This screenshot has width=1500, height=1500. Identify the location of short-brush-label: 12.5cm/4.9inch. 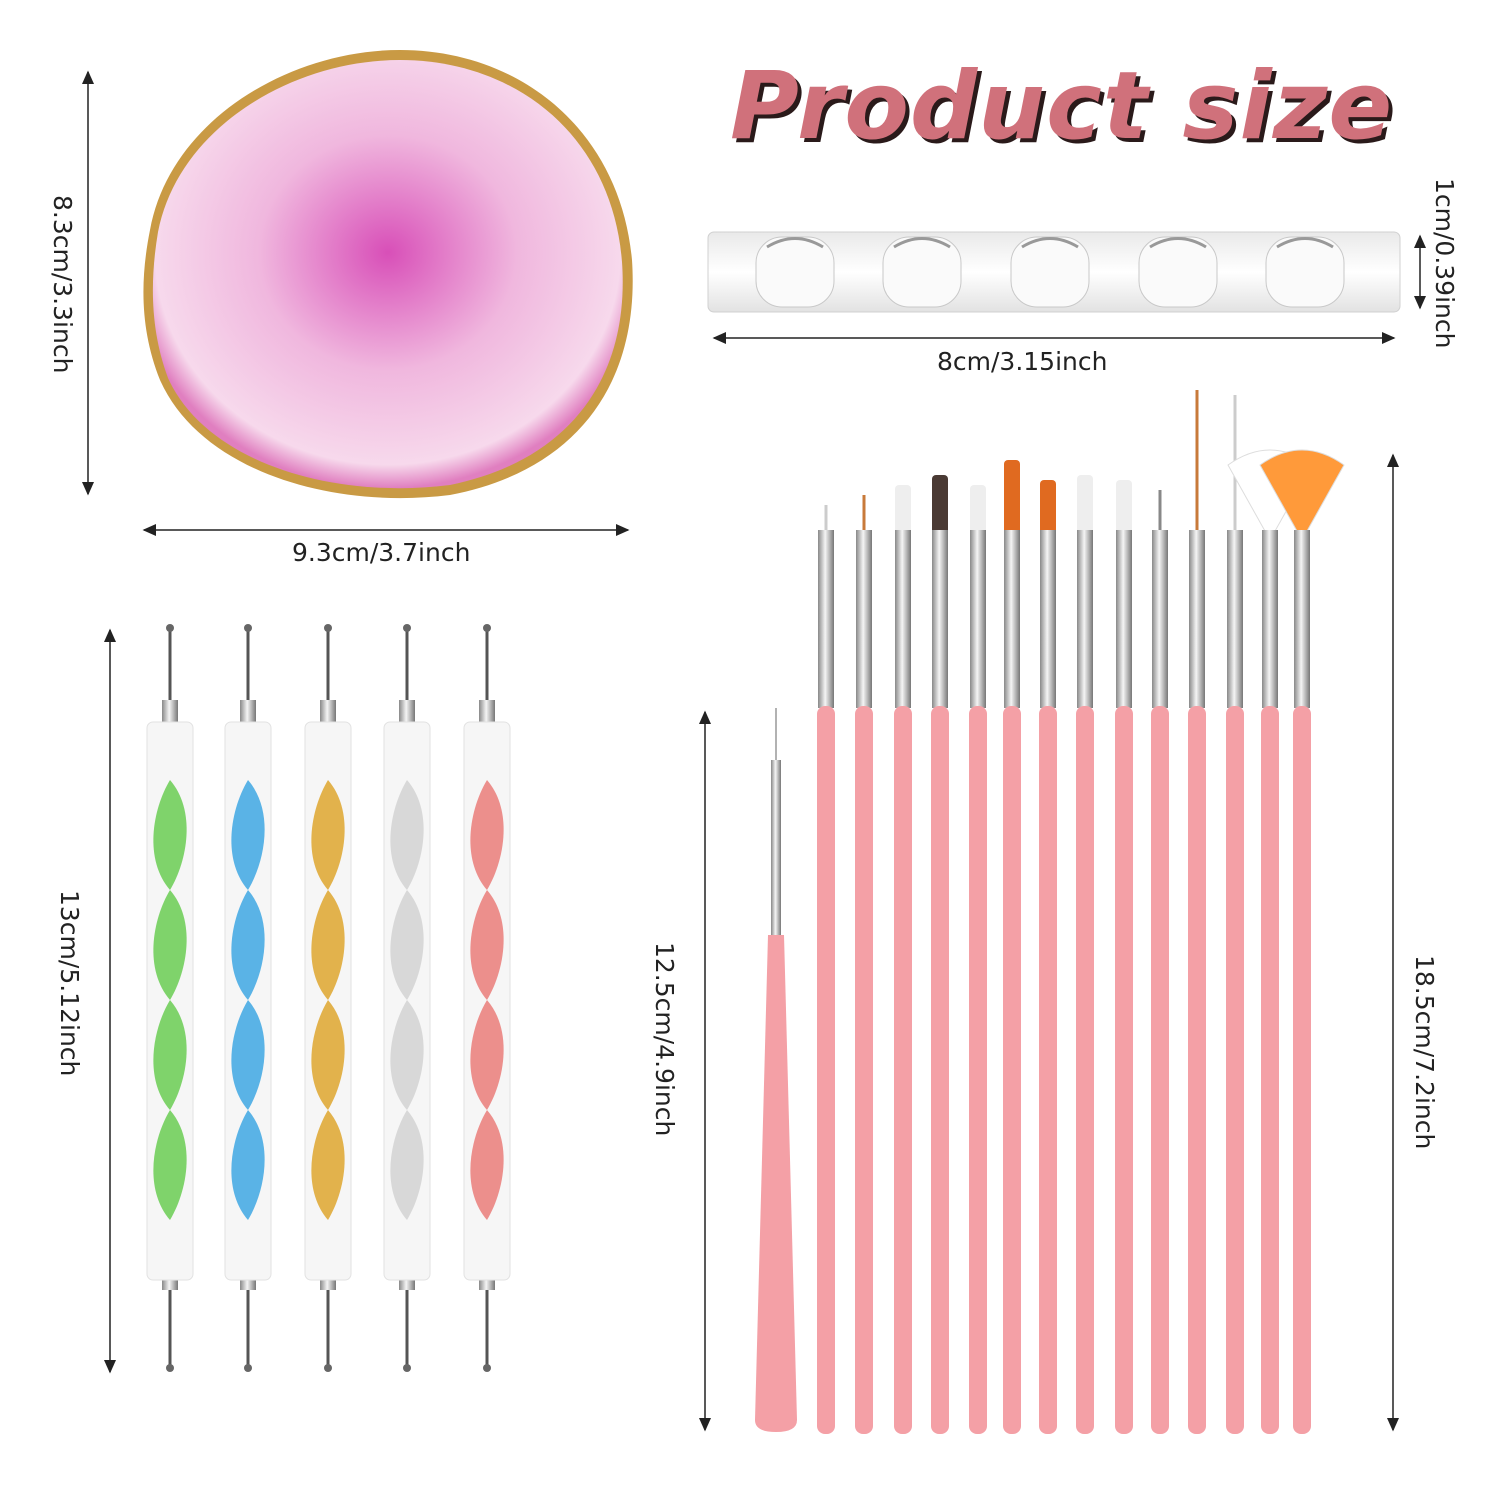
(664, 1039).